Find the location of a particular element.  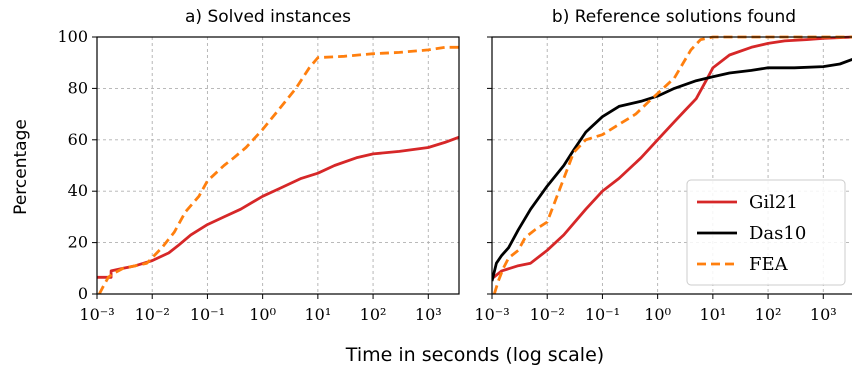

legend: Gil21 Das10 FEA is located at coordinates (766, 232).